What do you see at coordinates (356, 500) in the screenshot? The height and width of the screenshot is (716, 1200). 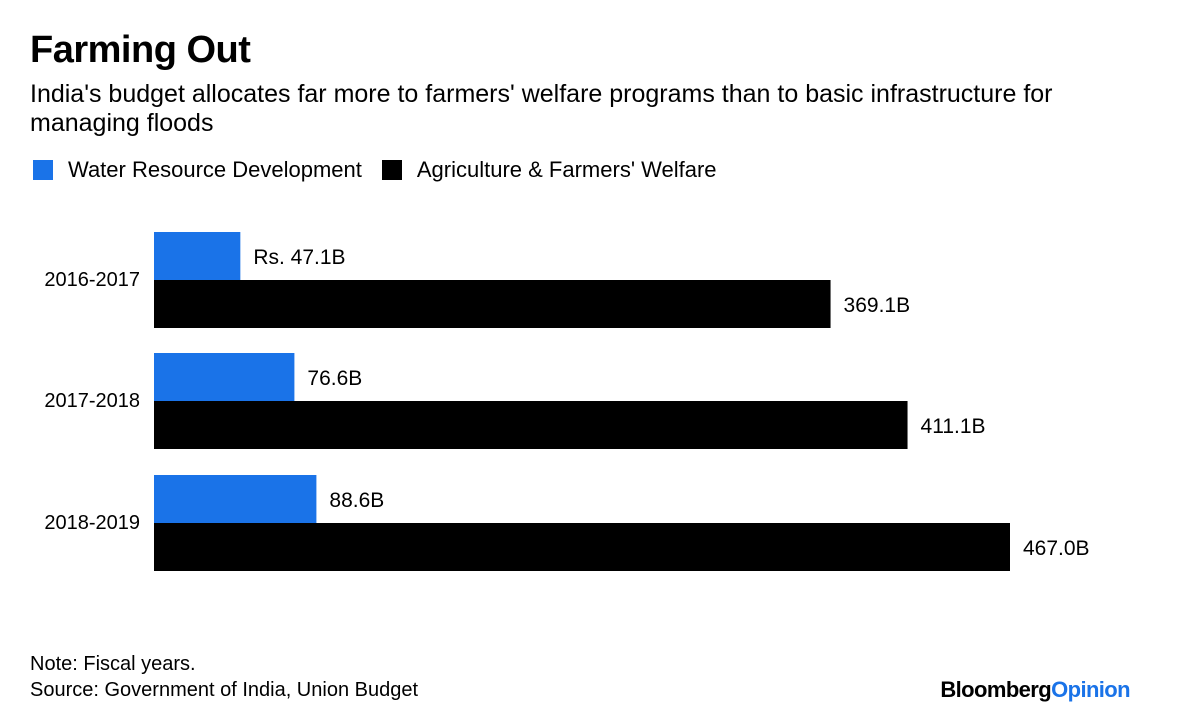 I see `data-label-water-2018-2019: 88.6B` at bounding box center [356, 500].